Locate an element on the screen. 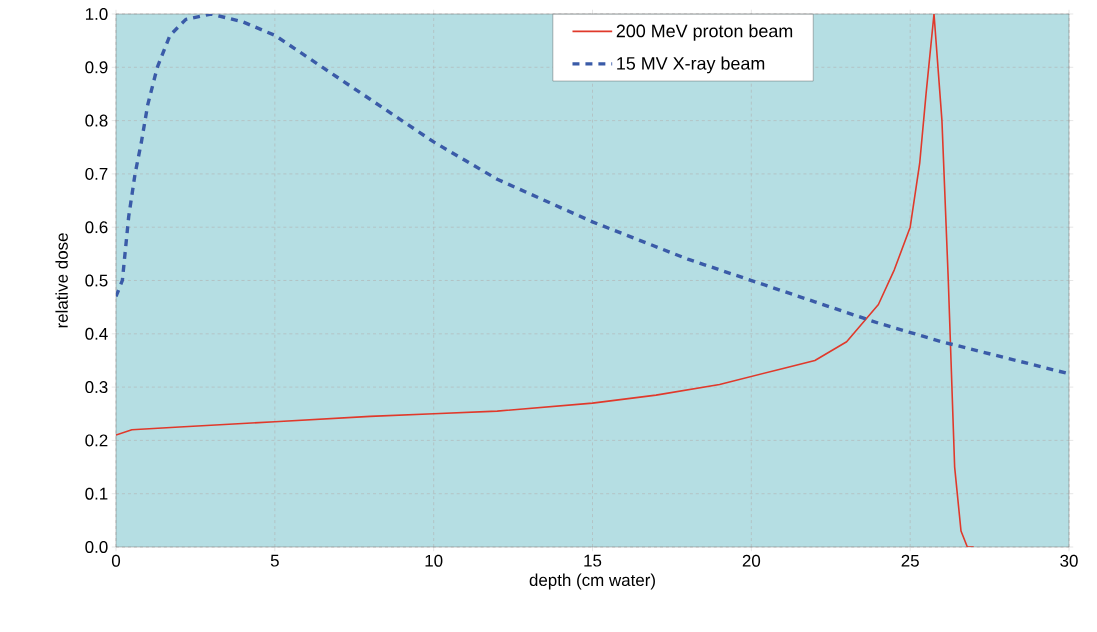 Image resolution: width=1097 pixels, height=632 pixels. y-tick-label: 0.9 is located at coordinates (96, 67).